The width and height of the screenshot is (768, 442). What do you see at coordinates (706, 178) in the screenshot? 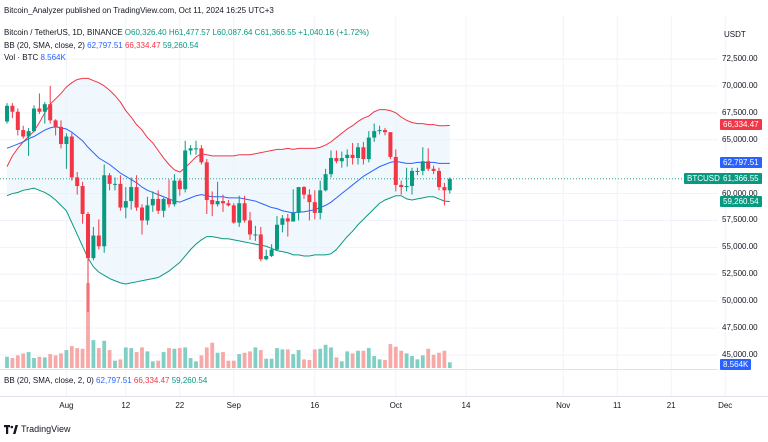
I see `symbol-tag: BTCUSDT` at bounding box center [706, 178].